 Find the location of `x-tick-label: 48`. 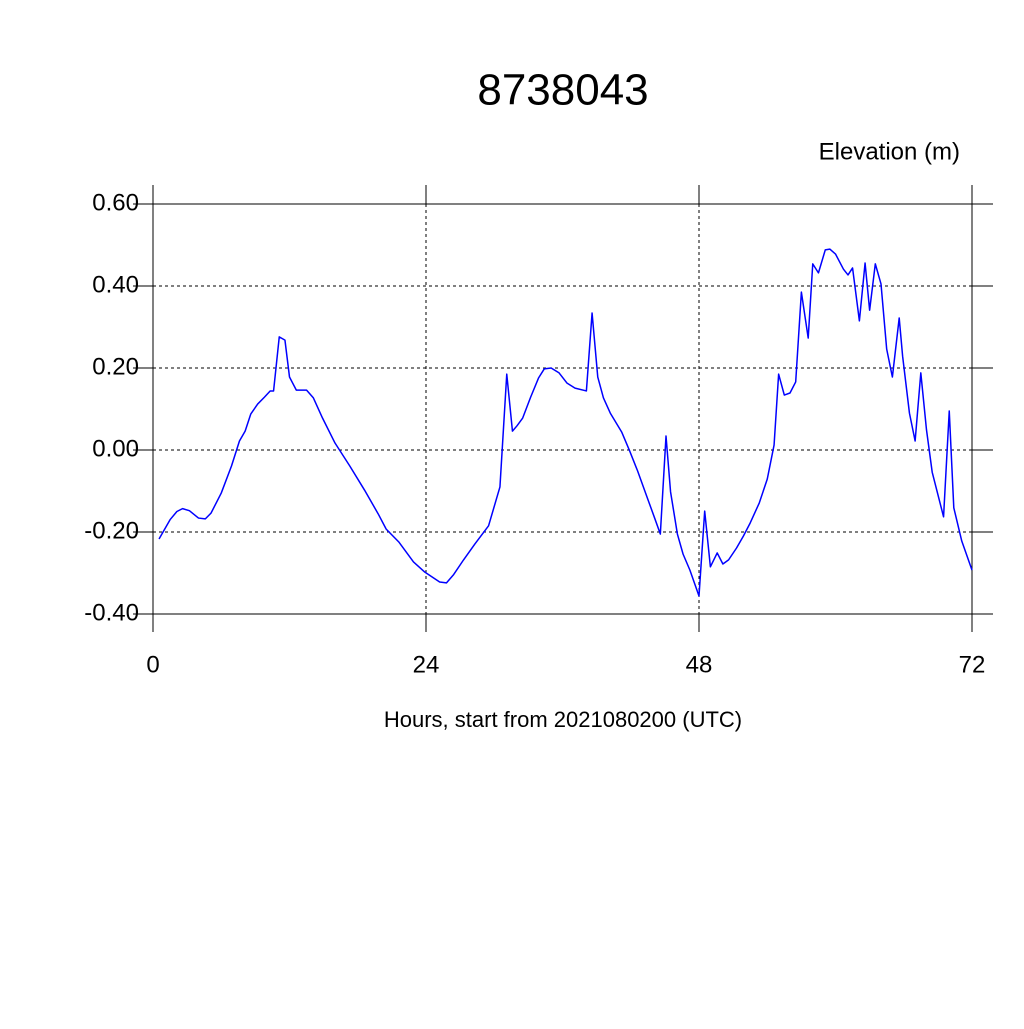

x-tick-label: 48 is located at coordinates (699, 664).